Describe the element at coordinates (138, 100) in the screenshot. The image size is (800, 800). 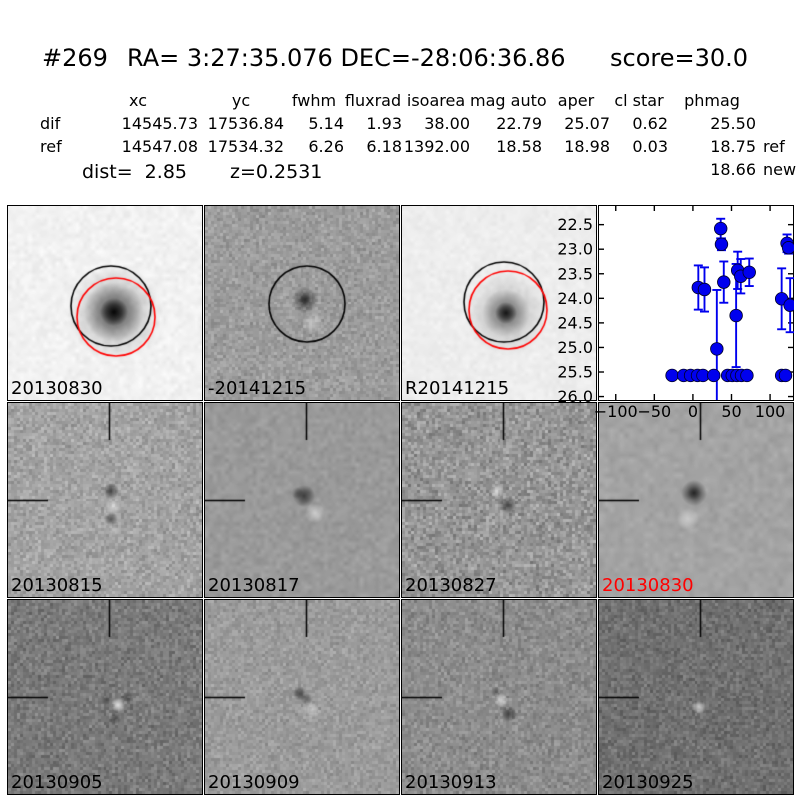
I see `col-xc: xc` at that location.